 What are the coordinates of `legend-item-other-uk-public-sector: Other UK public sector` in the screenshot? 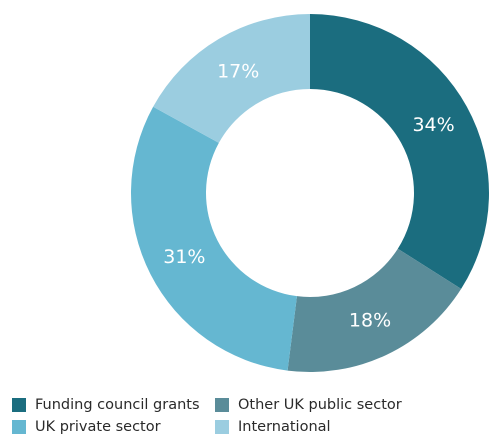 It's located at (335, 405).